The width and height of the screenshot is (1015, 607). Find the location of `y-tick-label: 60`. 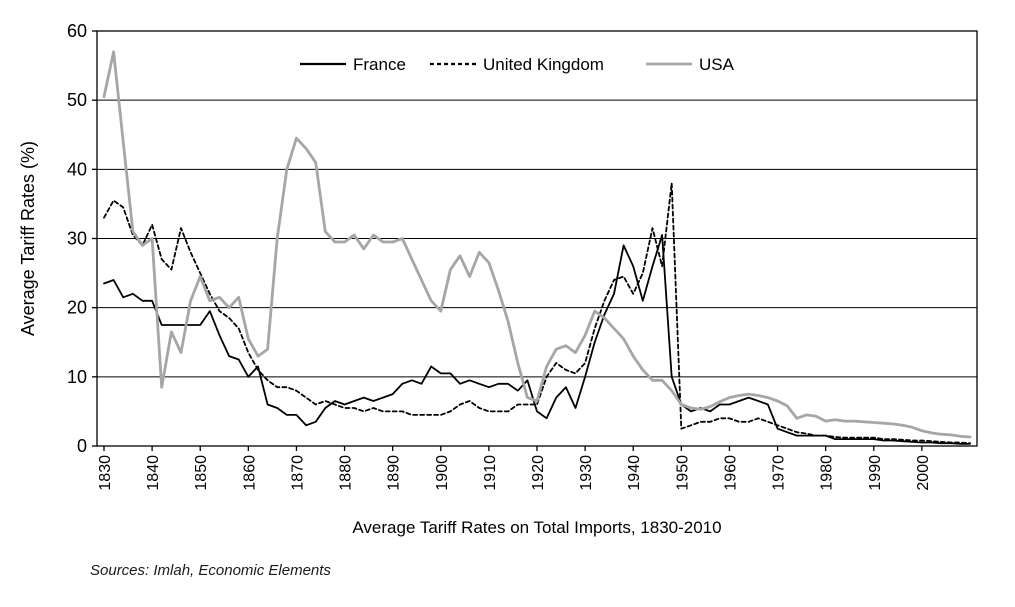

y-tick-label: 60 is located at coordinates (77, 31).